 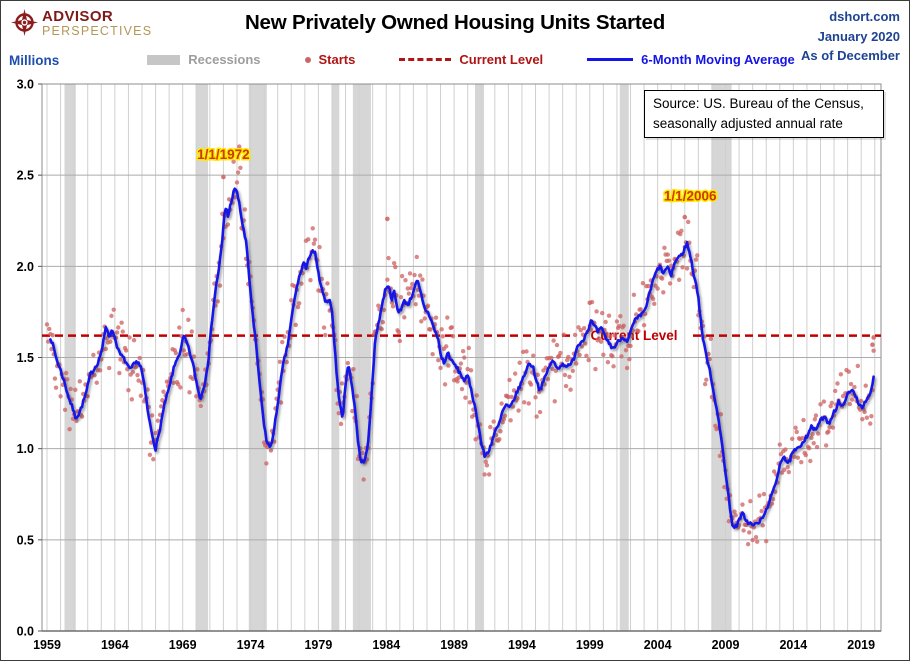 I want to click on compass-icon, so click(x=24, y=22).